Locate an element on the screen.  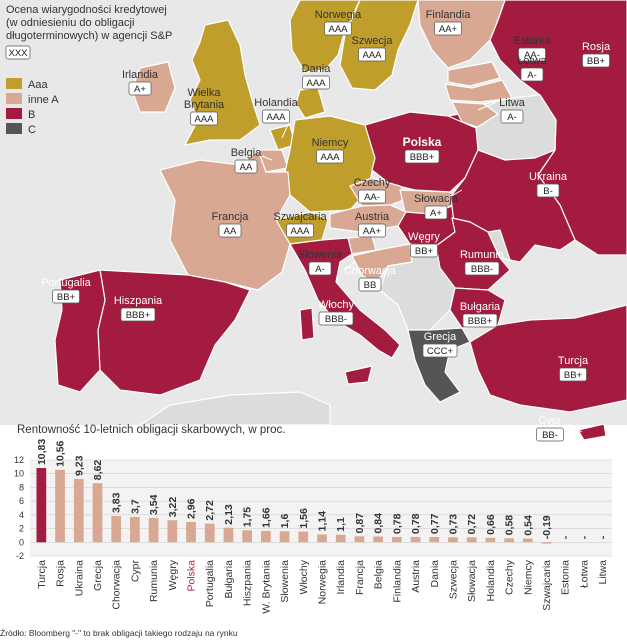
country-label-rumunia: Rumunia BBB- is located at coordinates (482, 262).